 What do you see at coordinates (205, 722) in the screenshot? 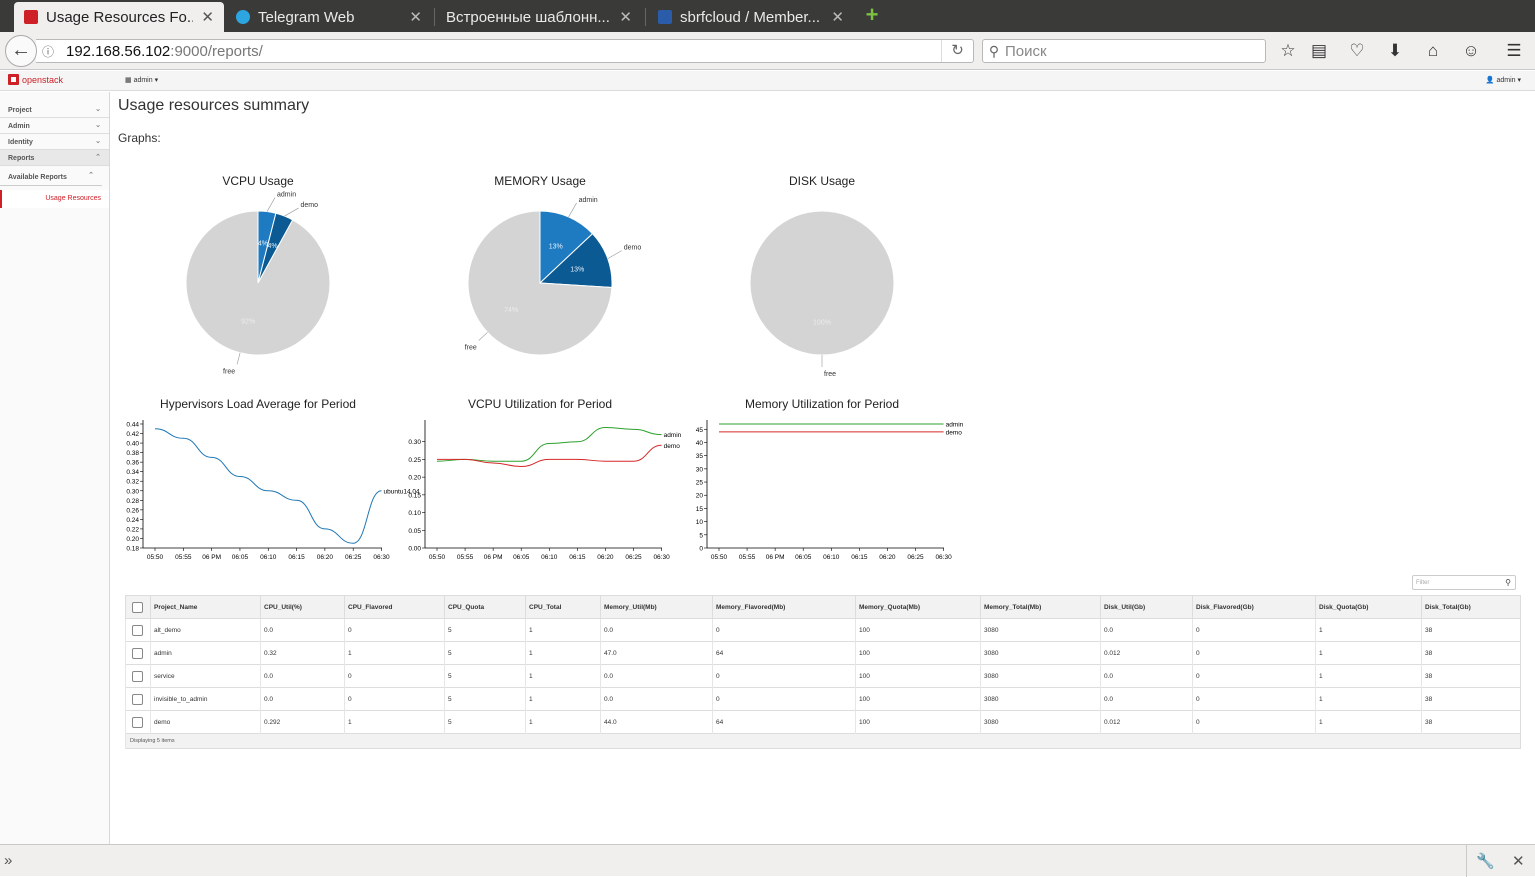
I see `table-cell: demo` at bounding box center [205, 722].